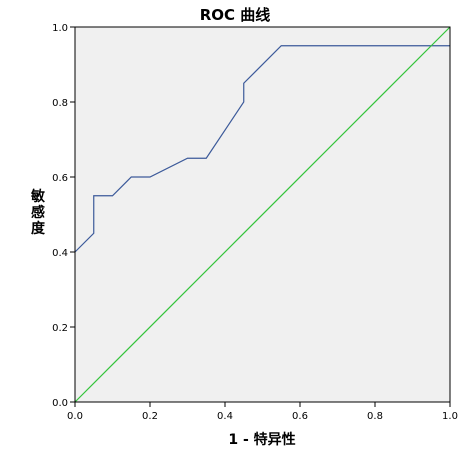 The width and height of the screenshot is (476, 456). Describe the element at coordinates (75, 416) in the screenshot. I see `x-tick-label: 0.0` at that location.